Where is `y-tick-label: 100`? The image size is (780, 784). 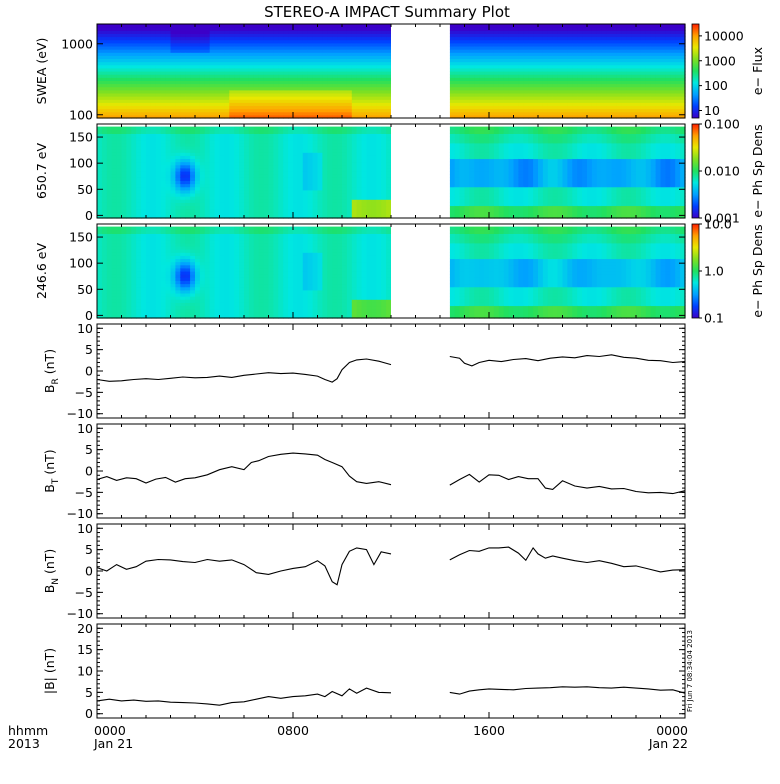
y-tick-label: 100 is located at coordinates (81, 114).